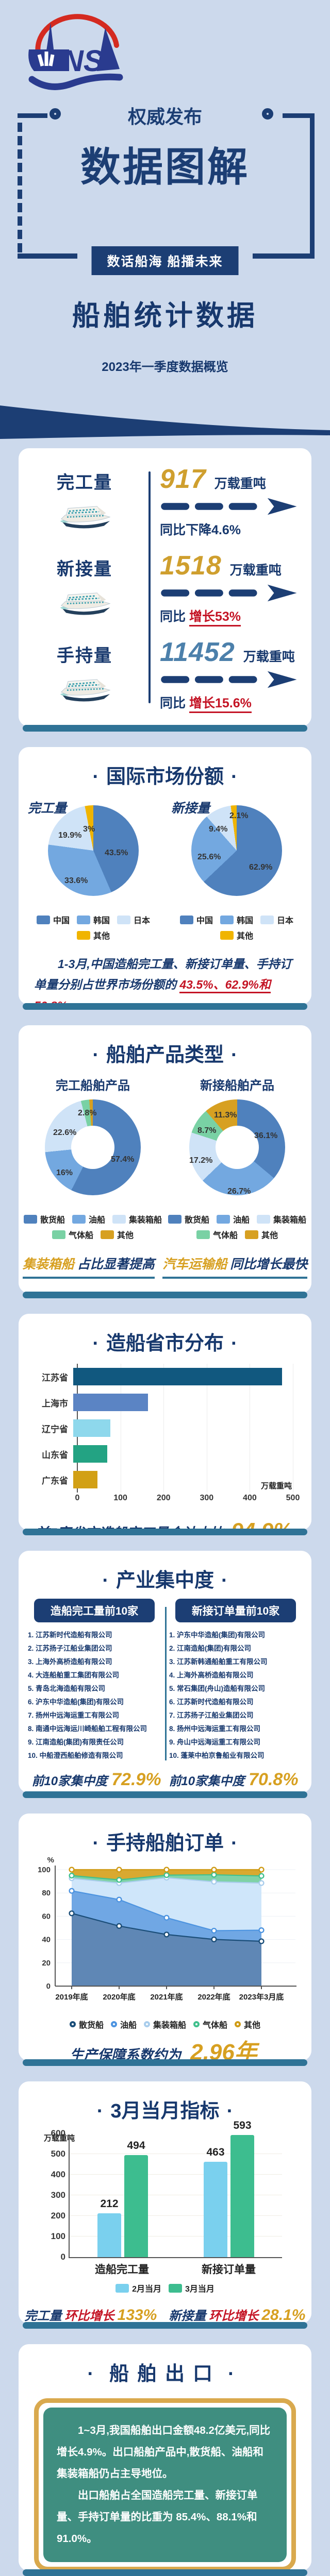 This screenshot has width=330, height=2576. What do you see at coordinates (165, 1343) in the screenshot?
I see `section-title: · 造船省市分布 ·` at bounding box center [165, 1343].